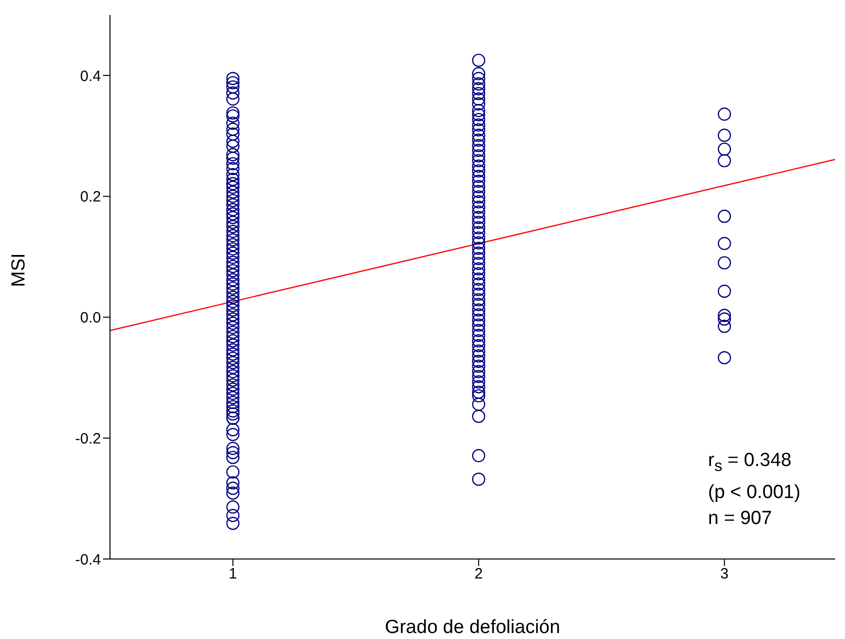  What do you see at coordinates (88, 439) in the screenshot?
I see `y-tick-label: -0.2` at bounding box center [88, 439].